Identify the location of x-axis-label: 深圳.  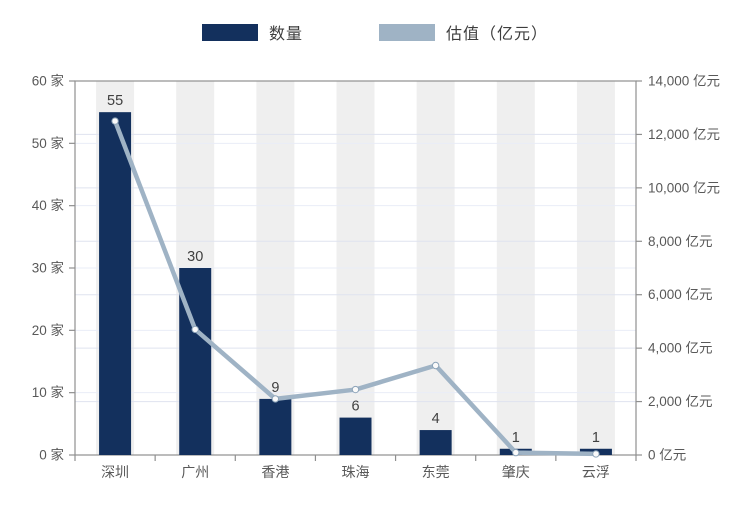
(115, 472).